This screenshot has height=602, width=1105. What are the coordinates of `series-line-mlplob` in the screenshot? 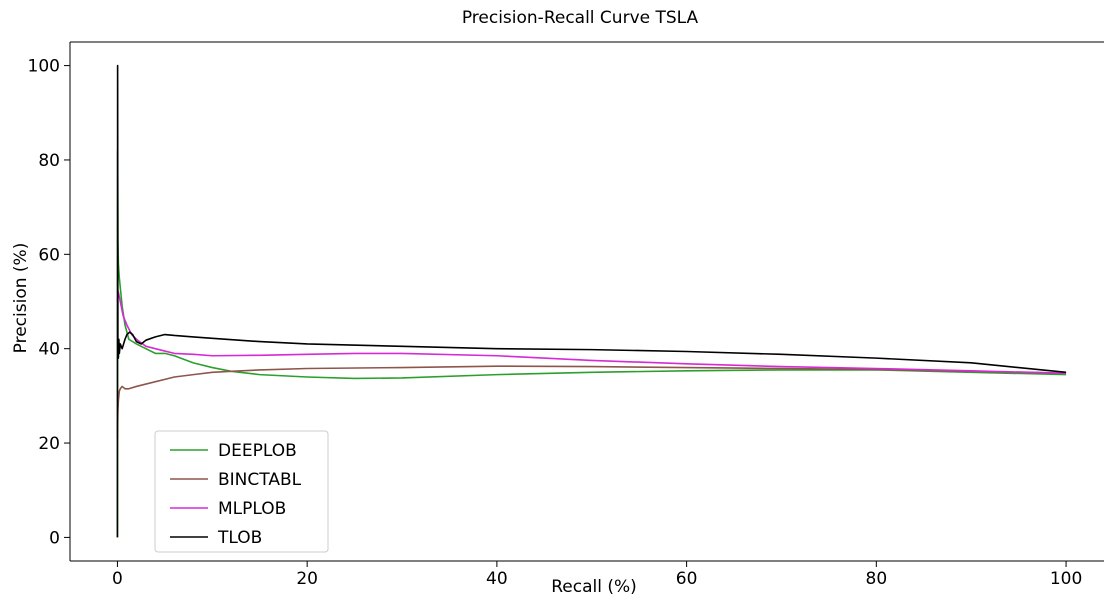 It's located at (591, 333).